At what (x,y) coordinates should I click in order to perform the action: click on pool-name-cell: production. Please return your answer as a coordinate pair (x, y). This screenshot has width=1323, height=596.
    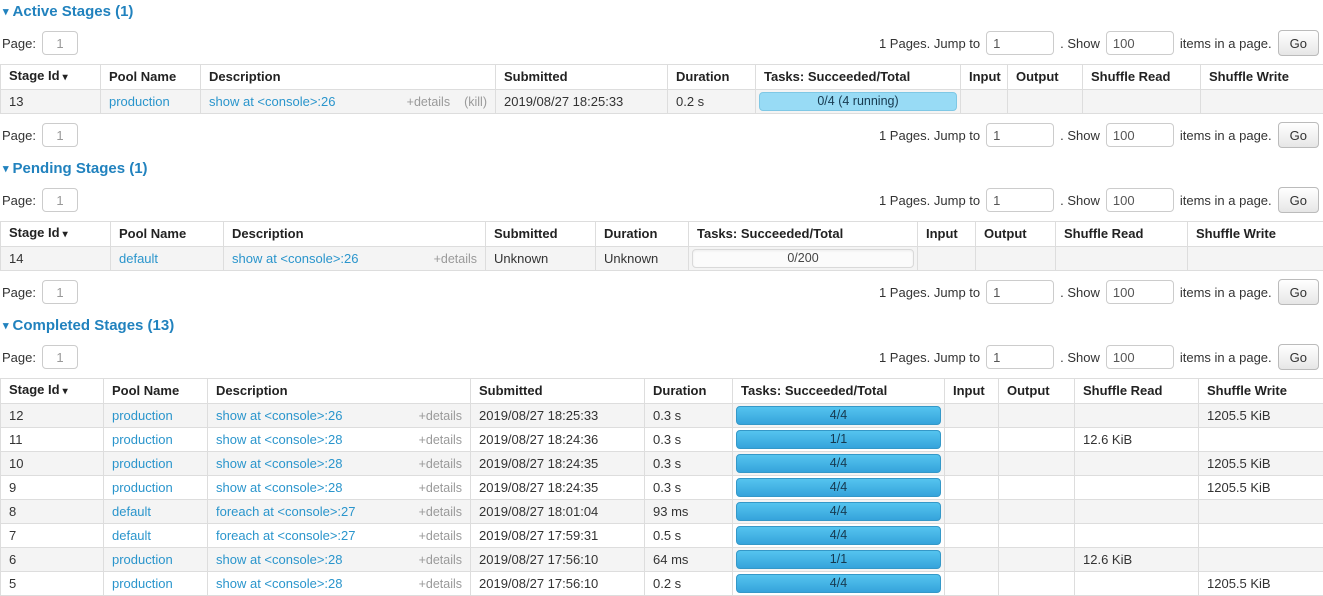
    Looking at the image, I should click on (156, 416).